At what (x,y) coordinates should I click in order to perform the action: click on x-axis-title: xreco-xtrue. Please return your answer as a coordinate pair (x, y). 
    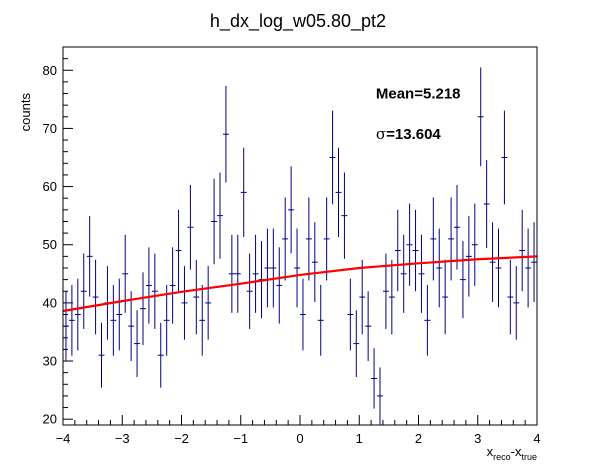
    Looking at the image, I should click on (512, 453).